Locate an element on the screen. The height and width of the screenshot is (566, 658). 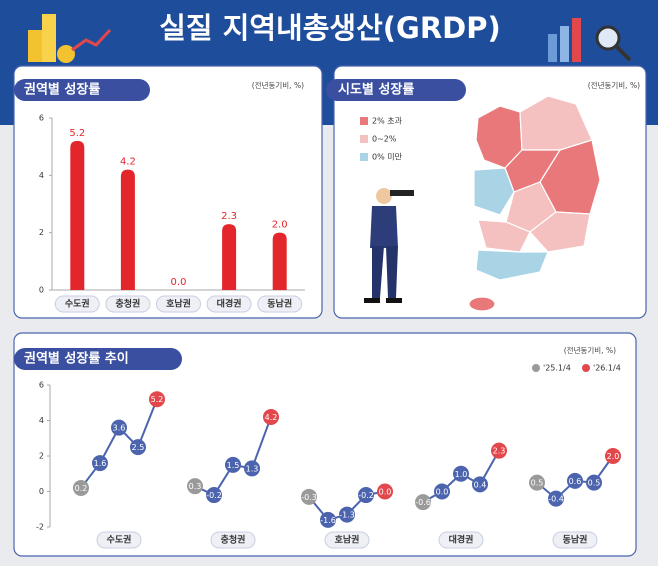
value-label: -1.6 is located at coordinates (328, 520).